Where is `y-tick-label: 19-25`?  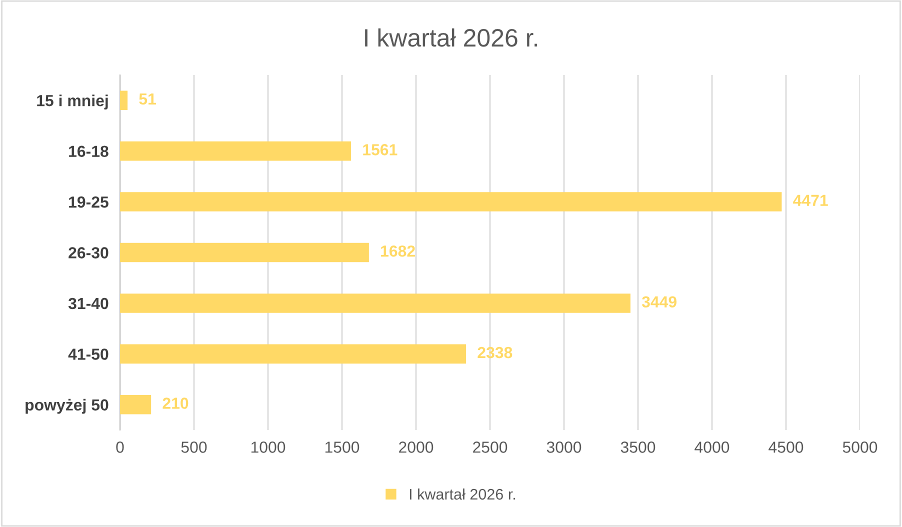 y-tick-label: 19-25 is located at coordinates (88, 202).